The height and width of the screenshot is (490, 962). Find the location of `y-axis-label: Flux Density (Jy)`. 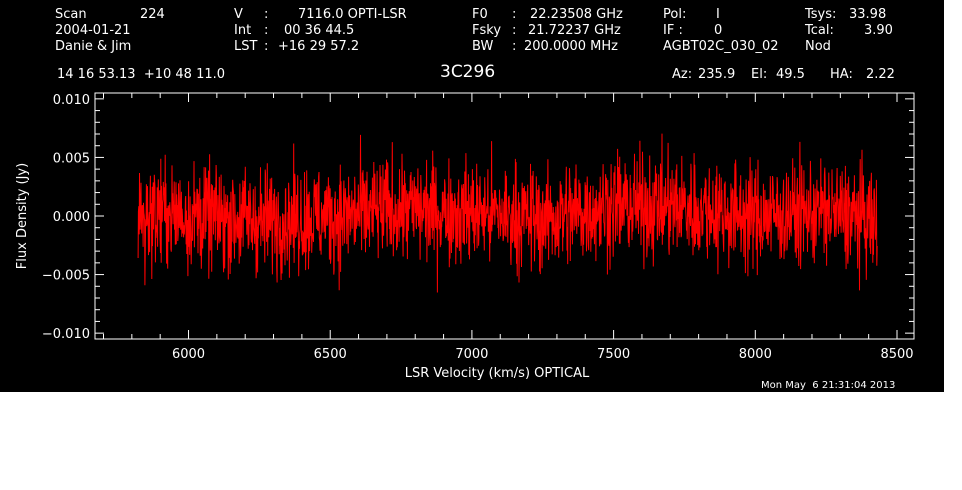

y-axis-label: Flux Density (Jy) is located at coordinates (22, 216).